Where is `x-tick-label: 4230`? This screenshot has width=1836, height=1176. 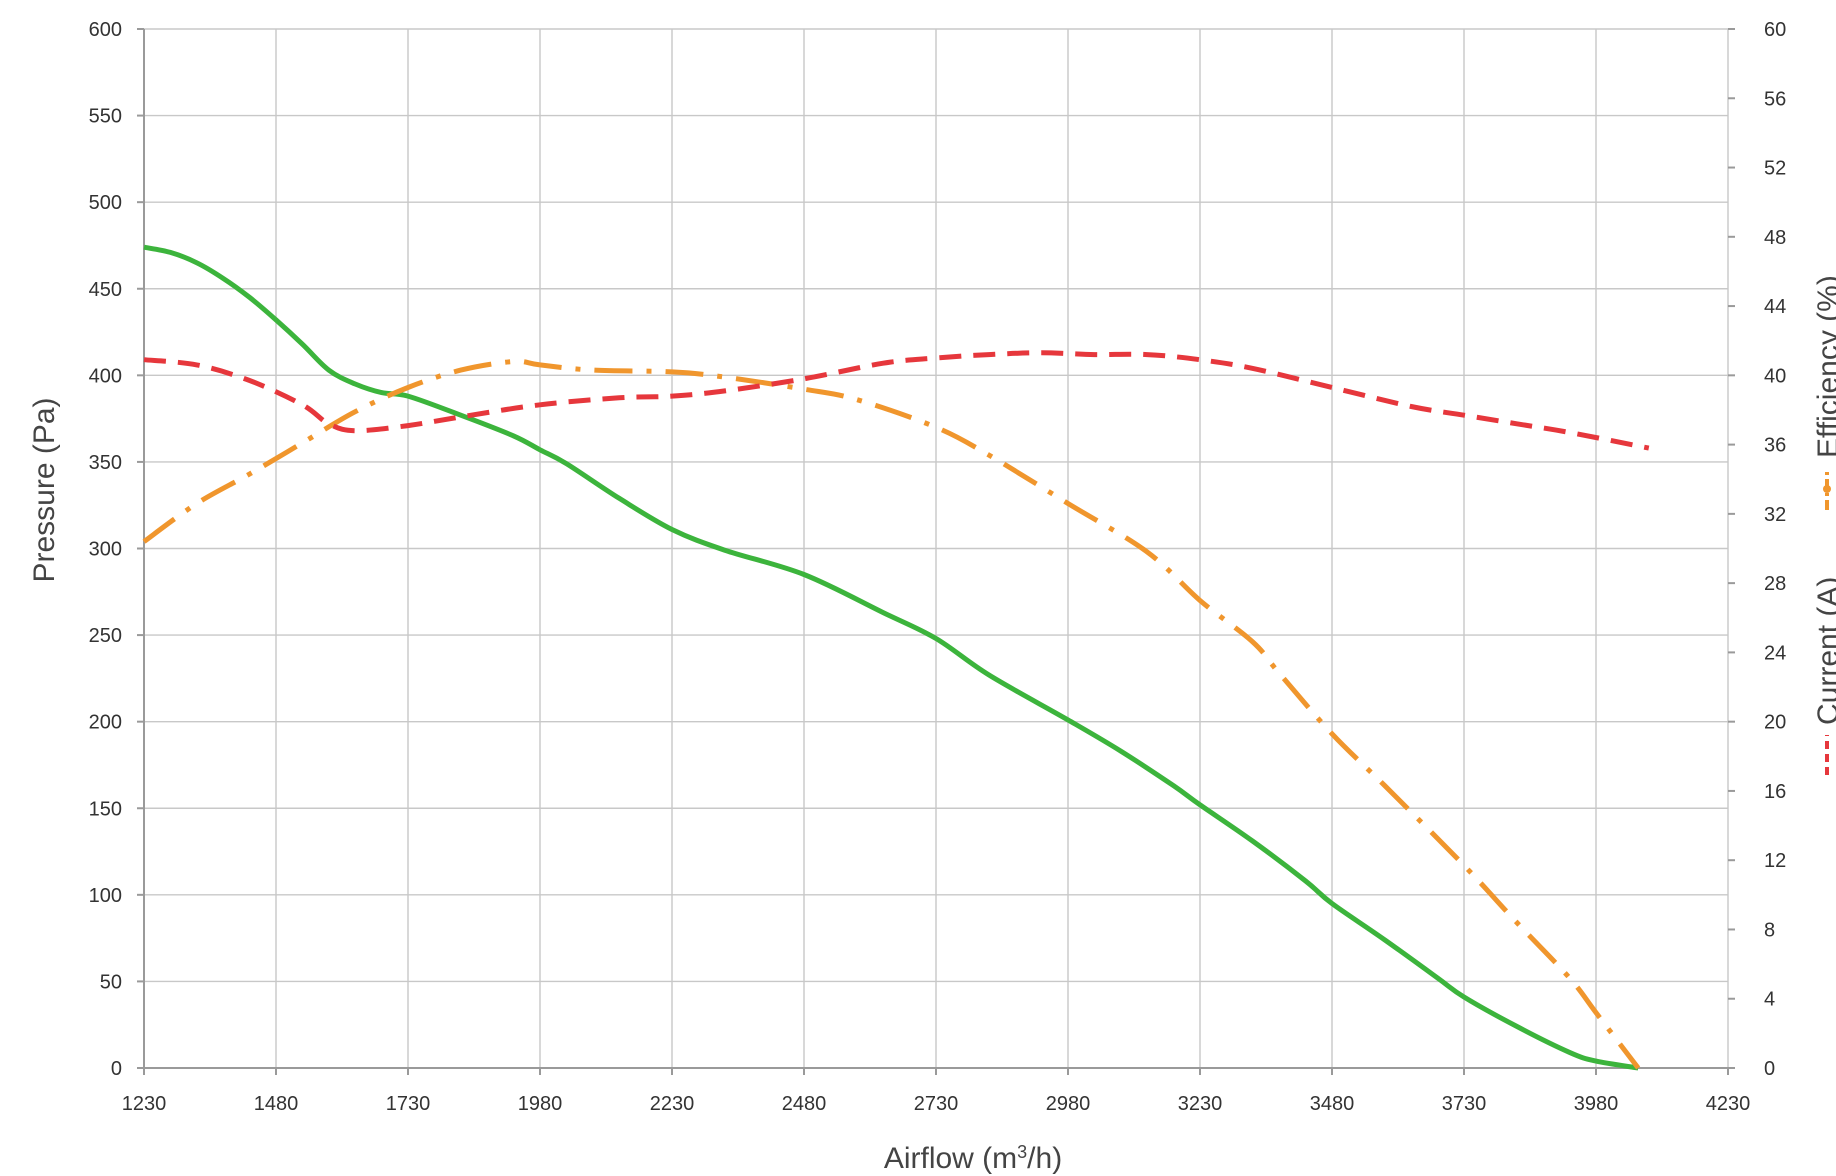
x-tick-label: 4230 is located at coordinates (1728, 1104).